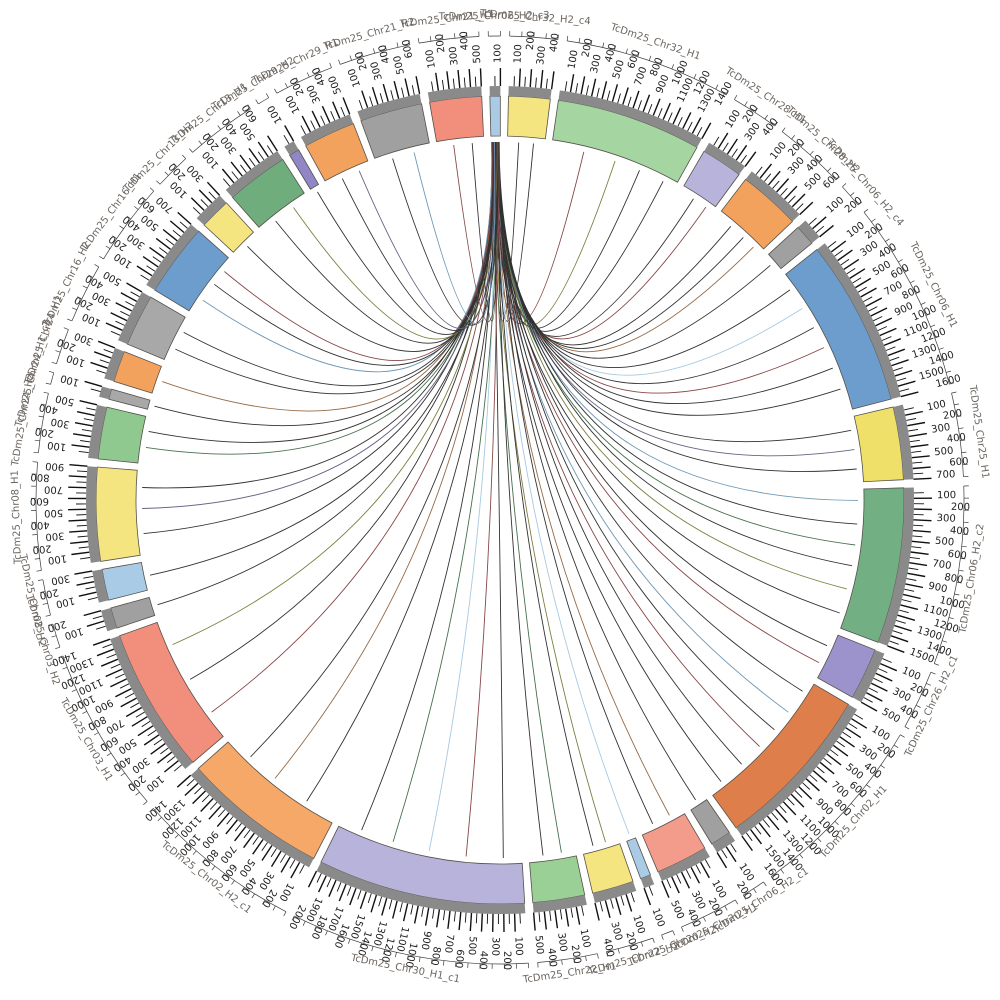  What do you see at coordinates (84, 303) in the screenshot?
I see `tick-label: 200` at bounding box center [84, 303].